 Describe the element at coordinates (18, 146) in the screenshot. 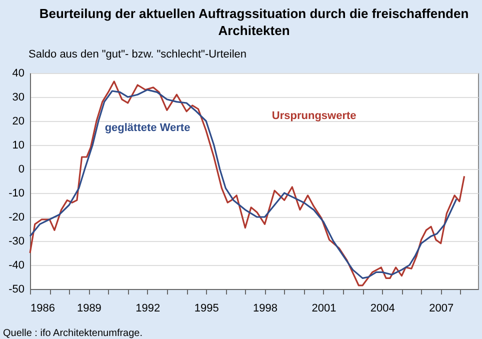

I see `y-tick-label: 10` at that location.